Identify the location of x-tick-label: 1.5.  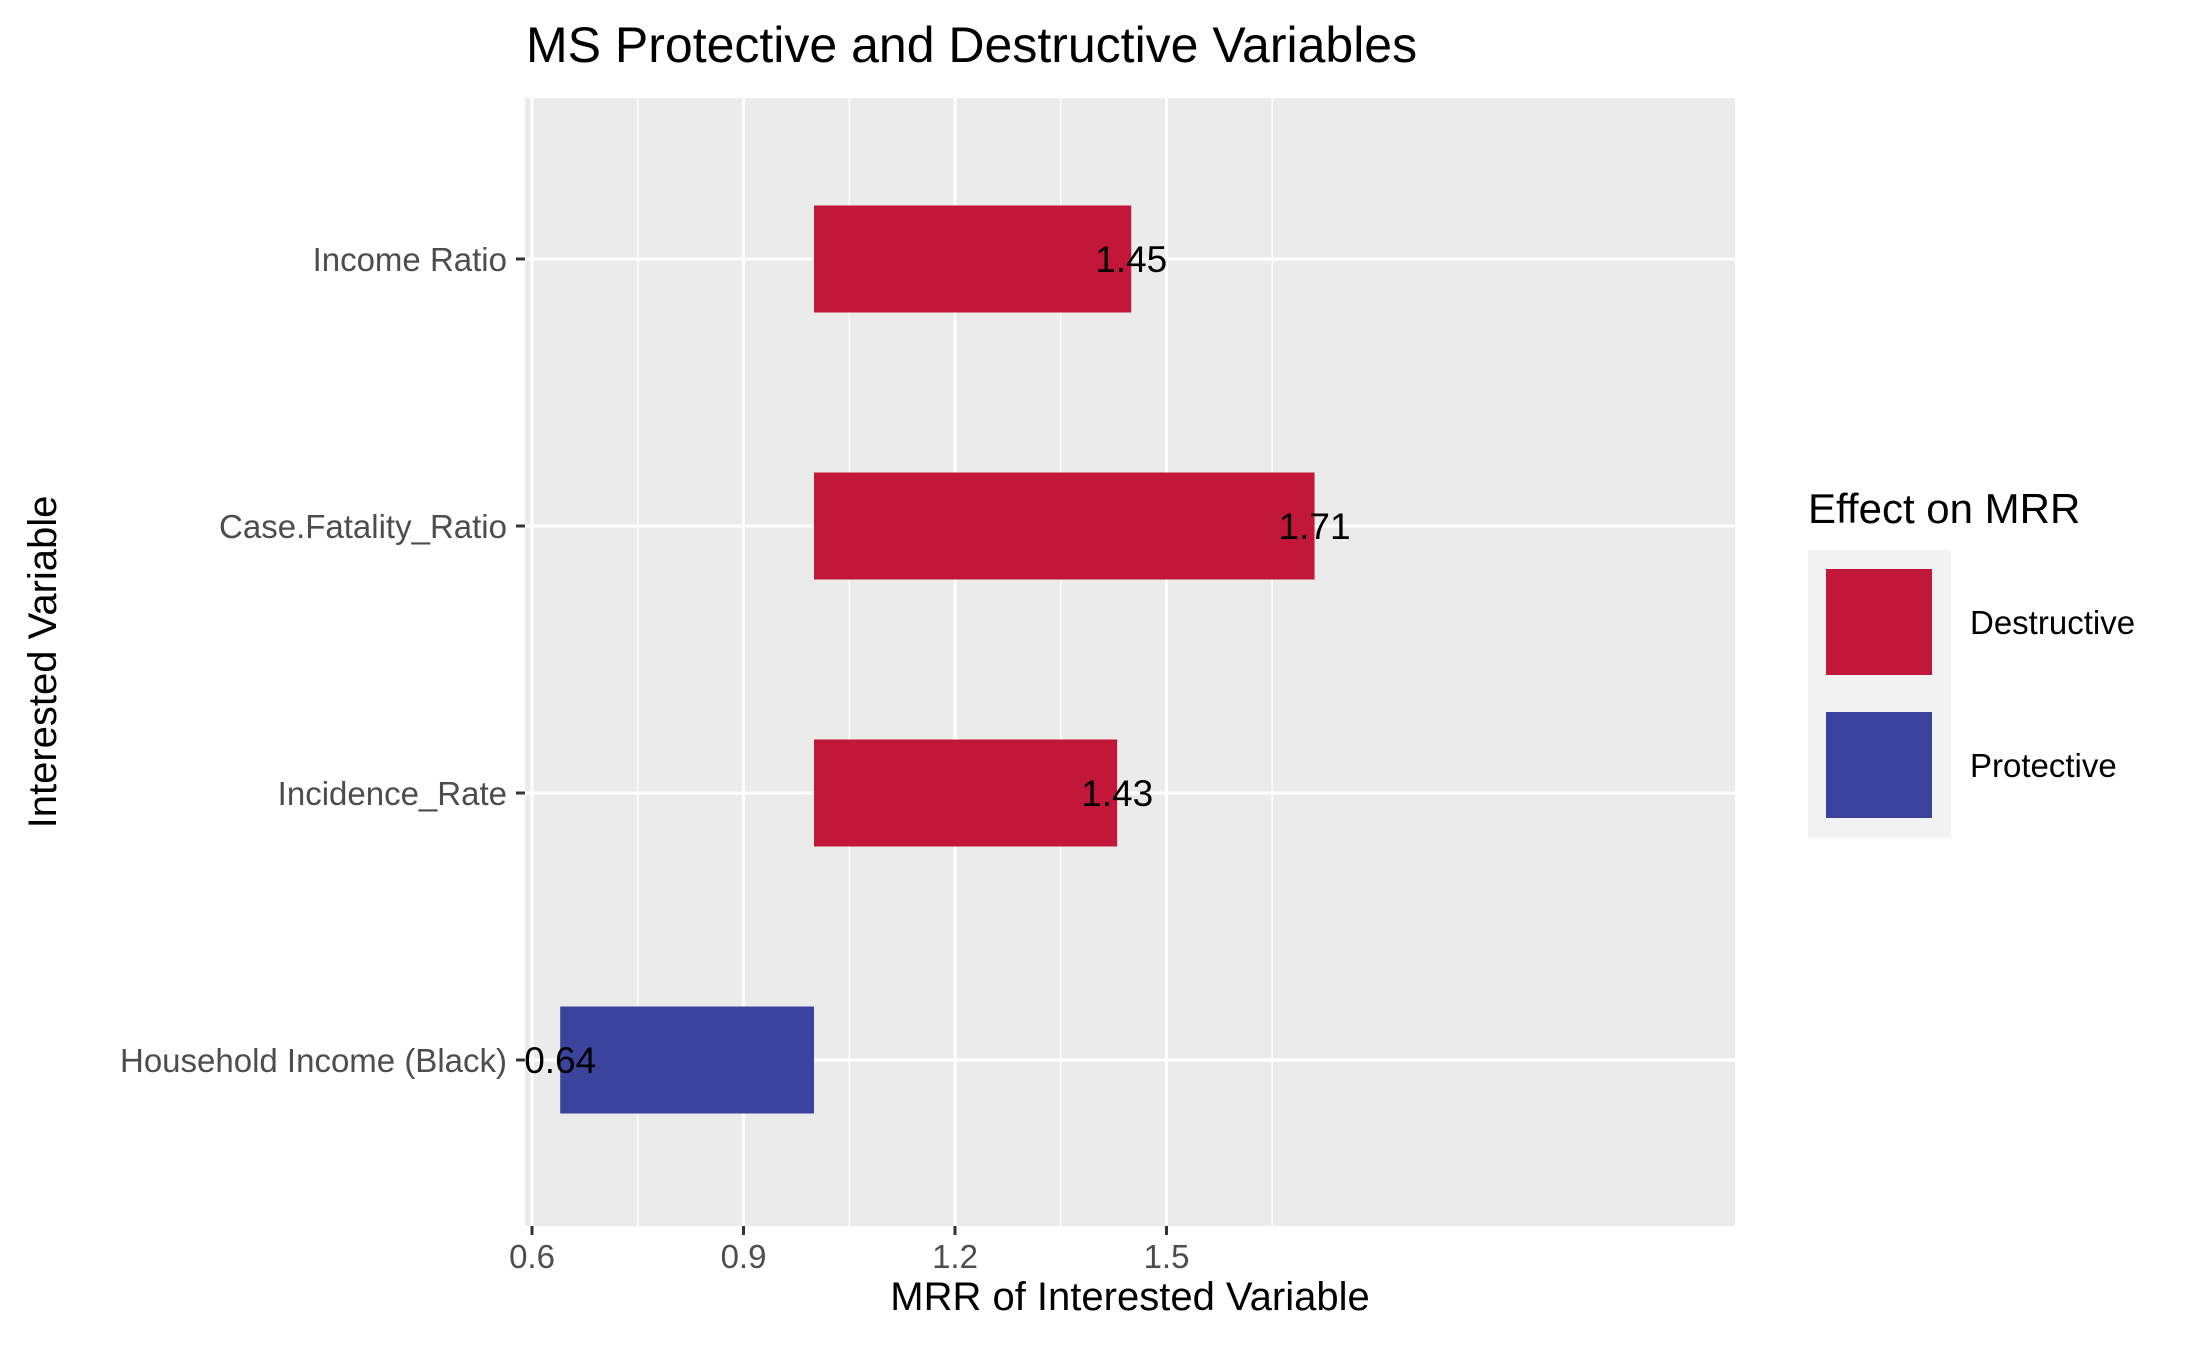
(1167, 1256).